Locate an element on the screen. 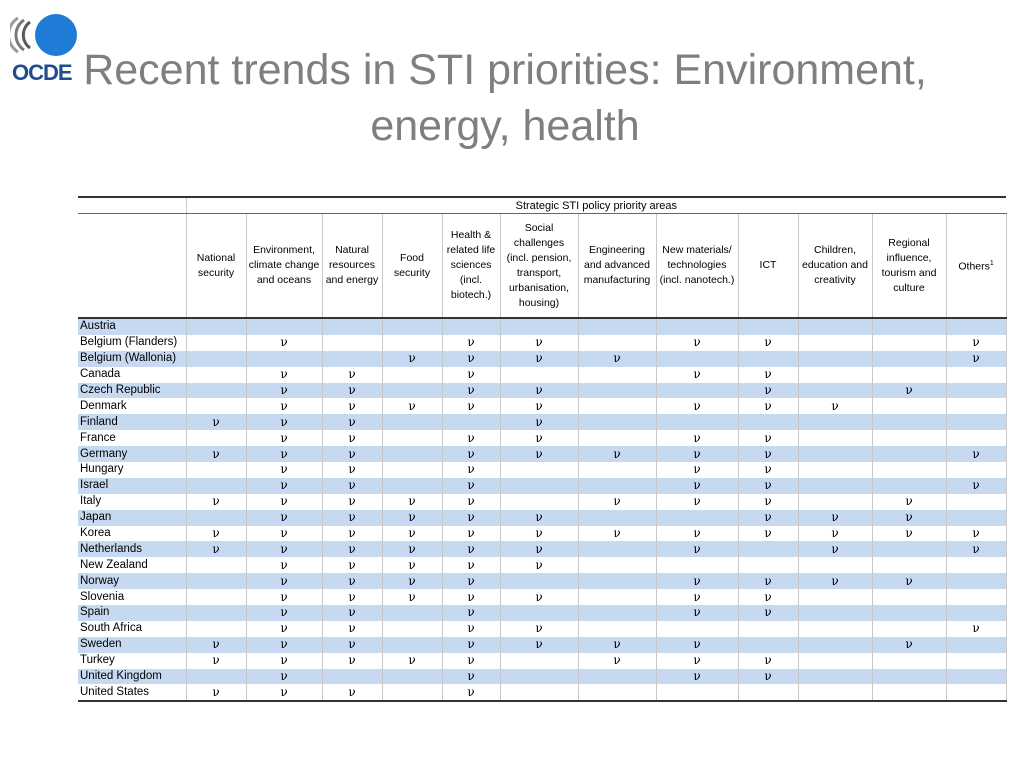  column-header-label: Regional influence, tourism and culture is located at coordinates (909, 265).